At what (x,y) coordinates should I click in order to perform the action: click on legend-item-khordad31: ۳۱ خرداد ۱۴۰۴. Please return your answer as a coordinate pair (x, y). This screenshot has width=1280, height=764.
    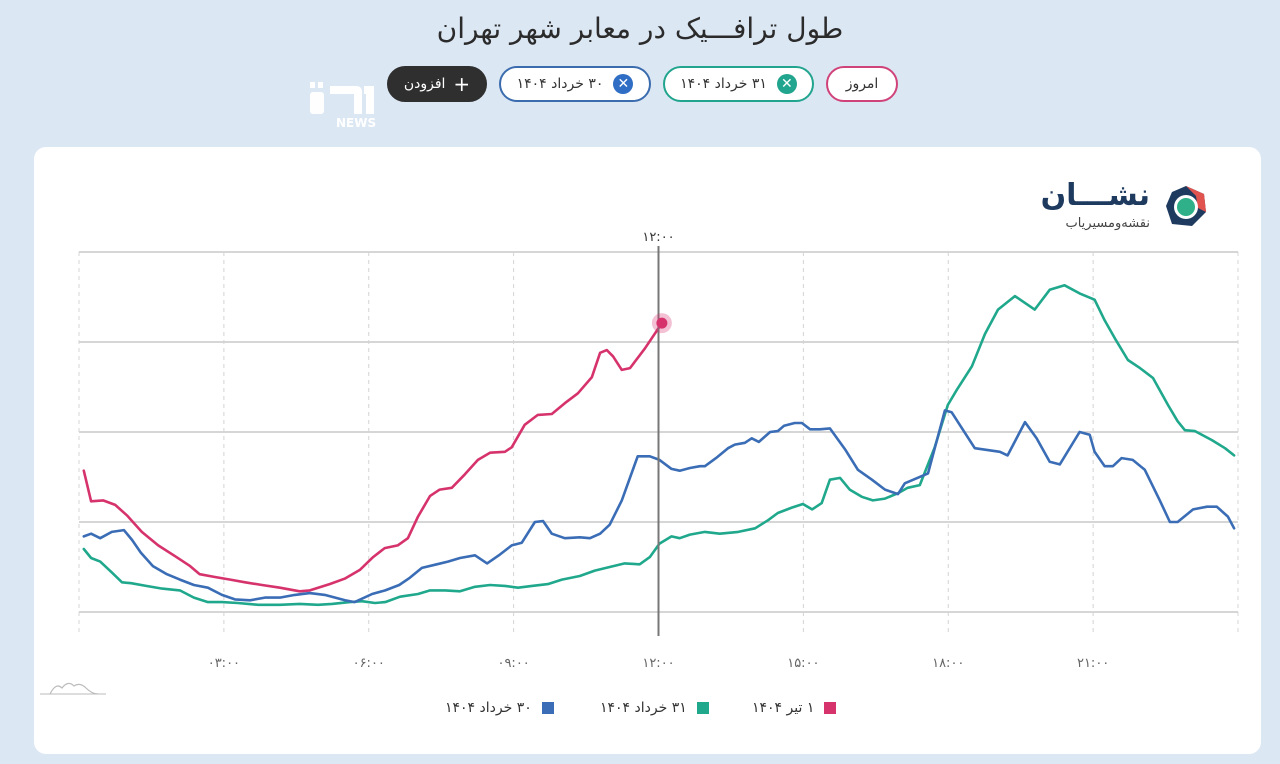
    Looking at the image, I should click on (654, 708).